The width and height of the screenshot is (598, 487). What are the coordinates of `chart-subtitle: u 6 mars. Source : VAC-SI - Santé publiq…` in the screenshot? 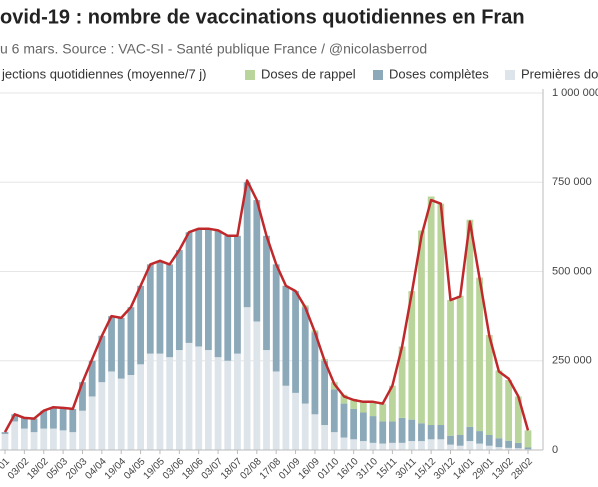 It's located at (213, 49).